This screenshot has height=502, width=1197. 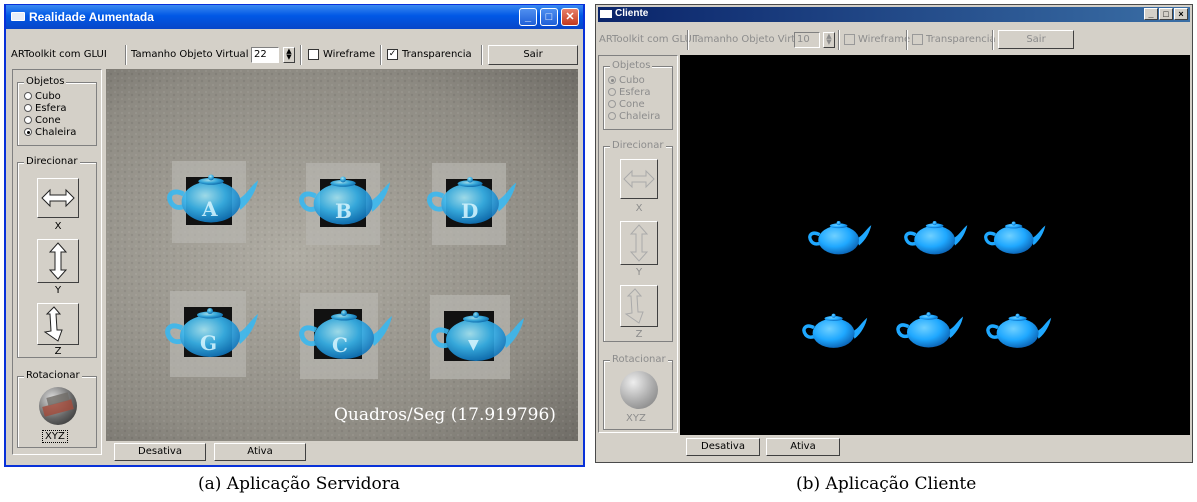 What do you see at coordinates (638, 145) in the screenshot?
I see `direction-group-label: Direcionar` at bounding box center [638, 145].